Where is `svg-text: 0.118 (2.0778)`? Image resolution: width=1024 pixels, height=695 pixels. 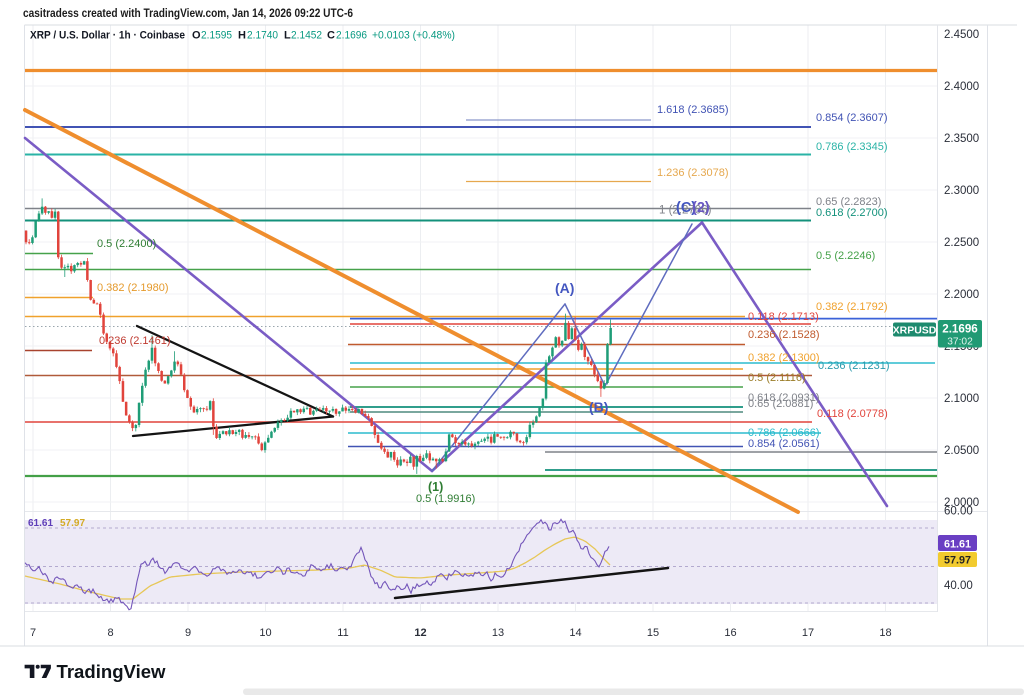
svg-text: 0.118 (2.0778) is located at coordinates (852, 414).